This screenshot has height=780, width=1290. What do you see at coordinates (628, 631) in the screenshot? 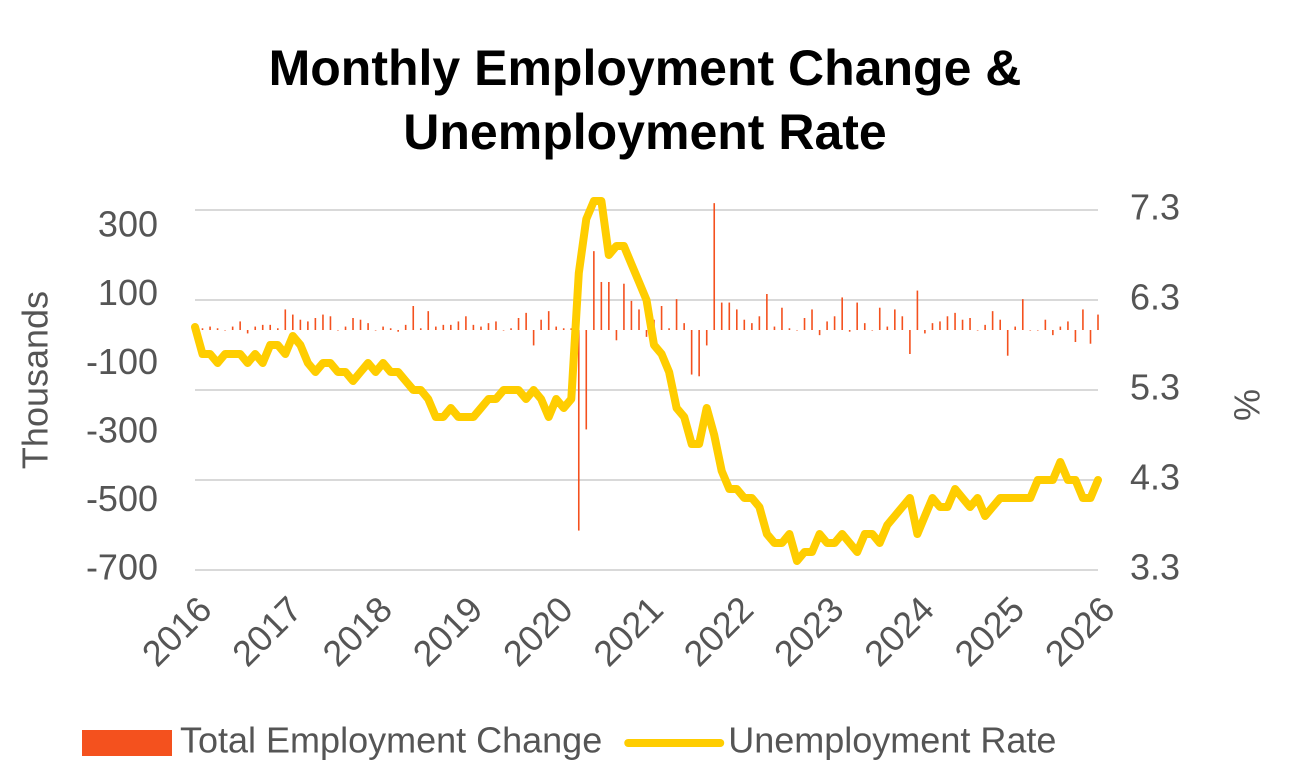
I see `x-tick-label: 2021` at bounding box center [628, 631].